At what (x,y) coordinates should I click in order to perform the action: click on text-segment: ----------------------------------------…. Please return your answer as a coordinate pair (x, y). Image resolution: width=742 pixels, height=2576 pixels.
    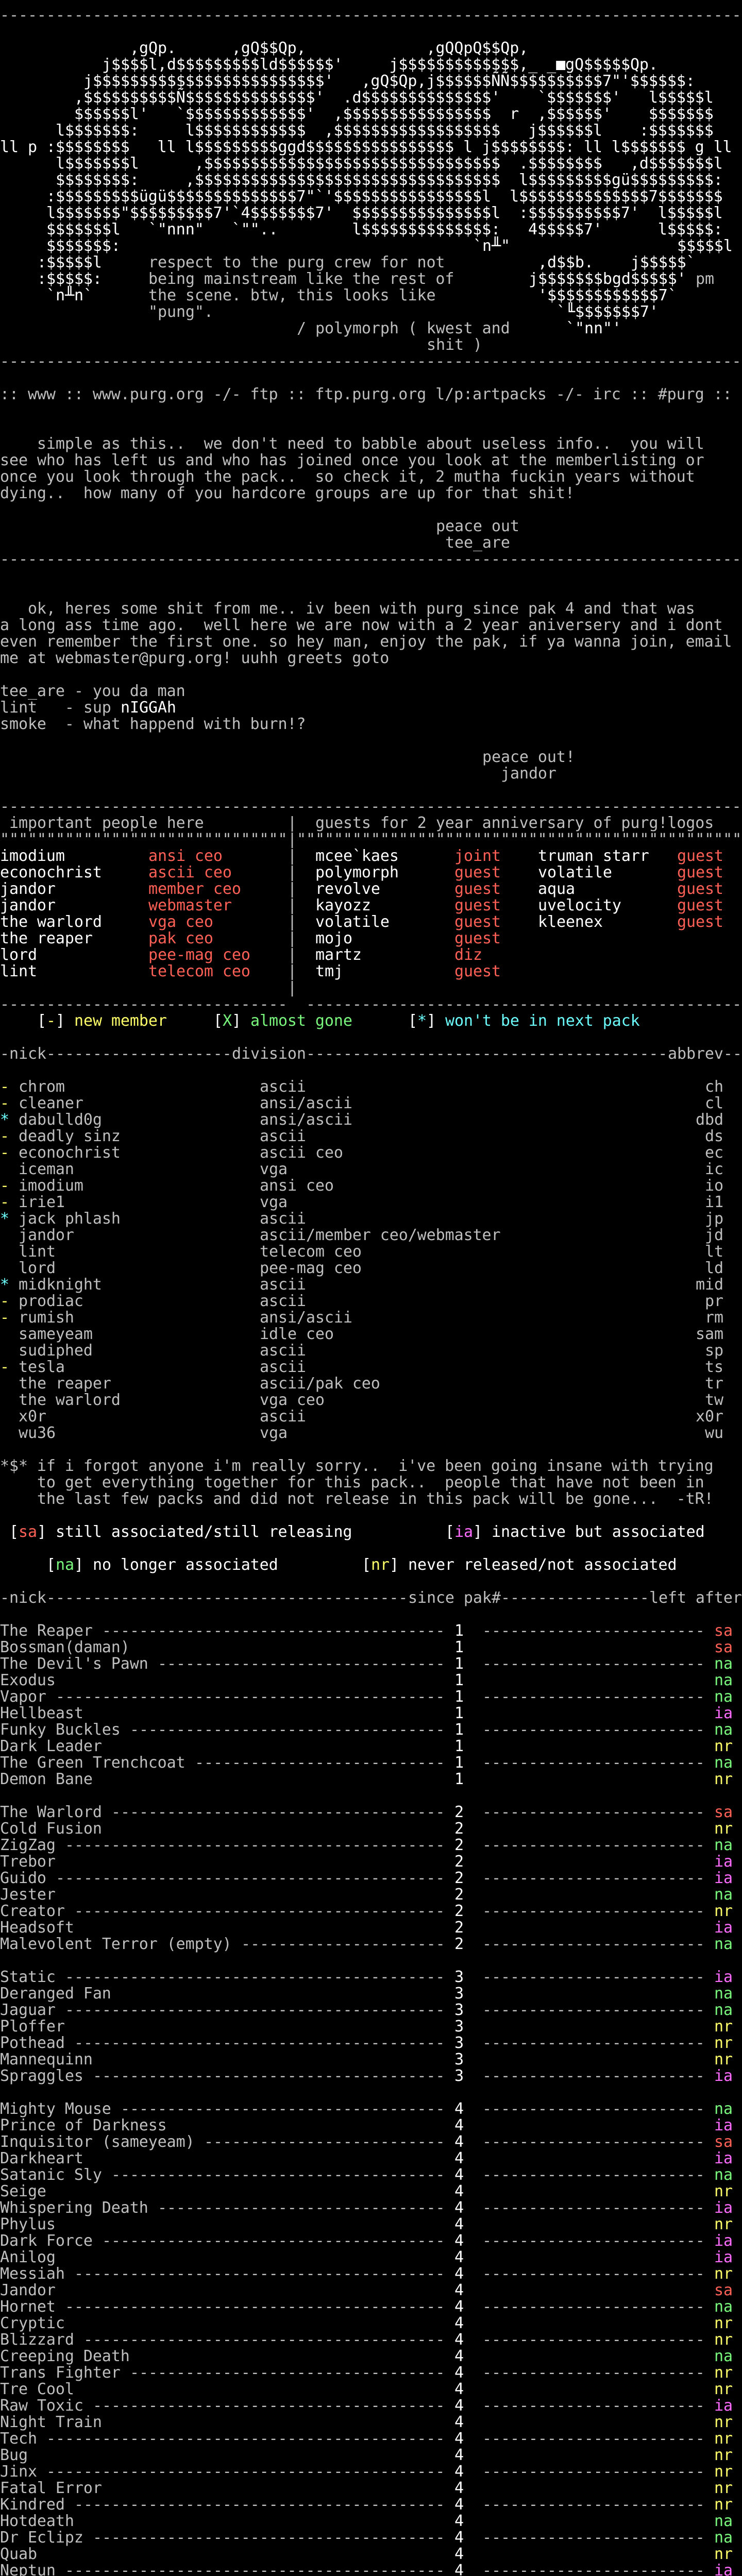
    Looking at the image, I should click on (370, 559).